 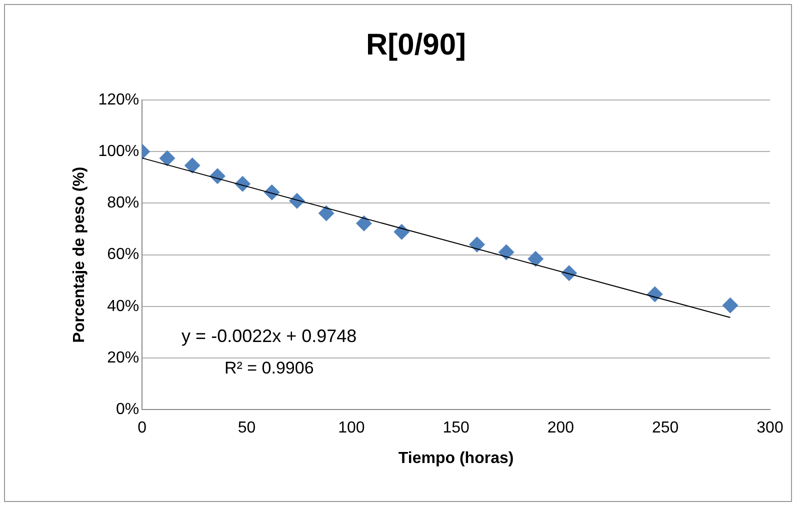 What do you see at coordinates (416, 45) in the screenshot?
I see `chart-title: R[0/90]` at bounding box center [416, 45].